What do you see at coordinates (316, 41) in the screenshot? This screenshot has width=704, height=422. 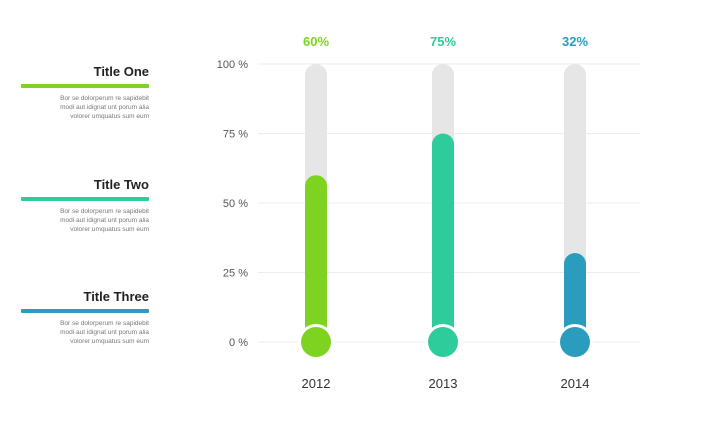 I see `value-label: 60%` at bounding box center [316, 41].